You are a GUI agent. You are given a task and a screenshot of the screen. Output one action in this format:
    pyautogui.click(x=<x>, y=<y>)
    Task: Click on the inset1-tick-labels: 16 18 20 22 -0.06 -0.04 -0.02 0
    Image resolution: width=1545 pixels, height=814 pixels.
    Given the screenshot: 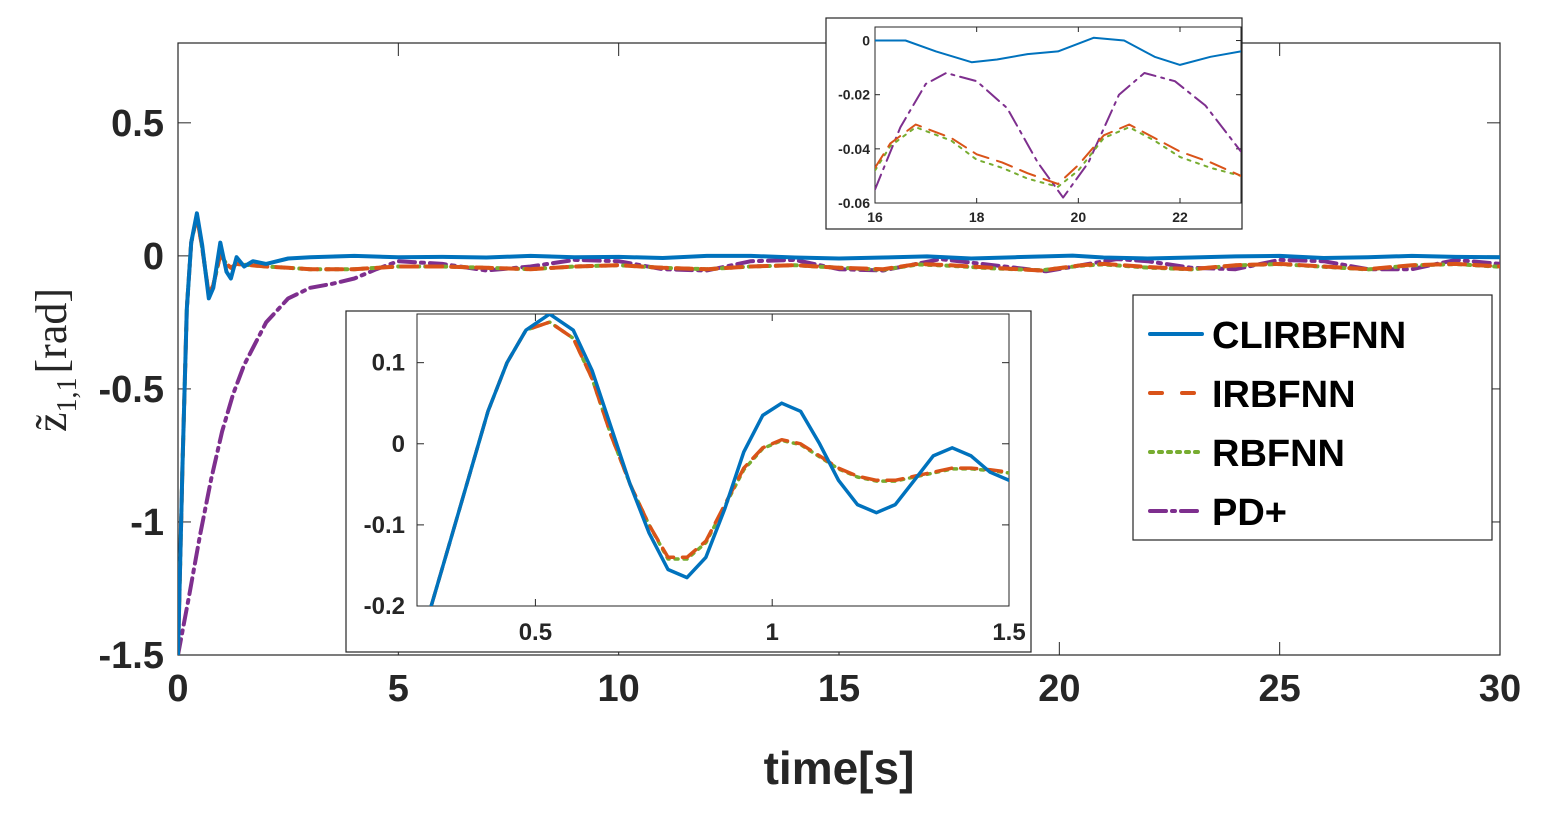 What is the action you would take?
    pyautogui.click(x=1013, y=129)
    